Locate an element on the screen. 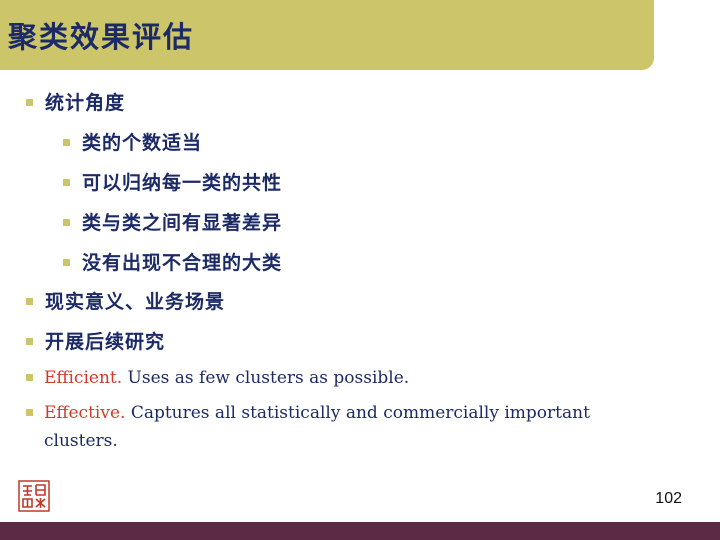 The image size is (720, 540). list-item: 类的个数适当 is located at coordinates (132, 143).